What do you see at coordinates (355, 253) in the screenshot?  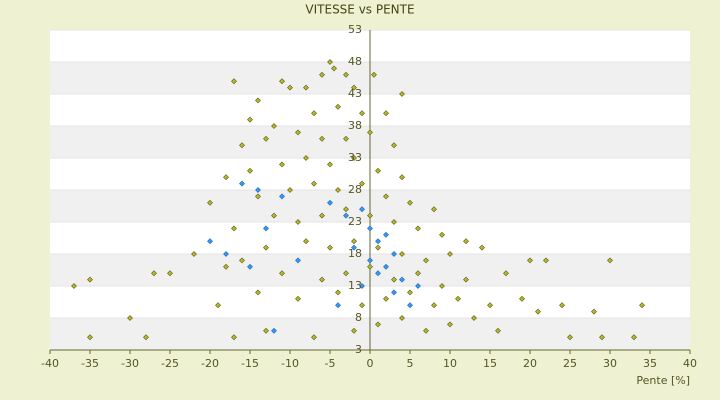 I see `y-tick-label: 18` at bounding box center [355, 253].